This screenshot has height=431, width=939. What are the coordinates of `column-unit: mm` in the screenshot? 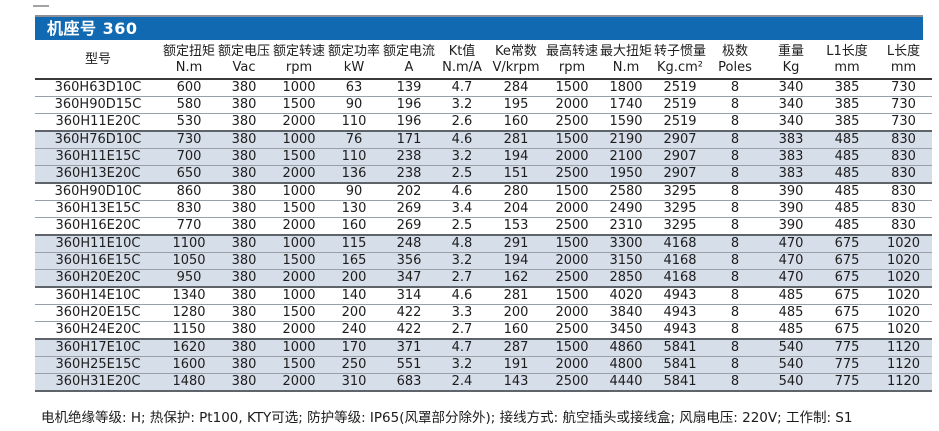 It's located at (903, 67).